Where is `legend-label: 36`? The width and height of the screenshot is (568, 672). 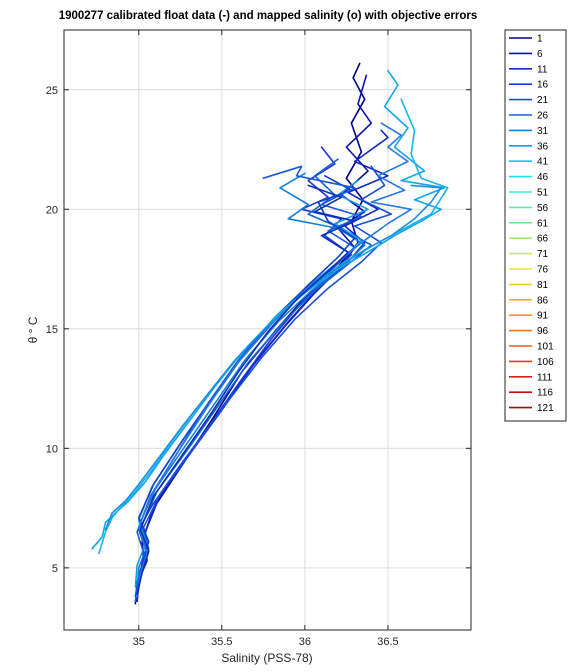
legend-label: 36 is located at coordinates (543, 146).